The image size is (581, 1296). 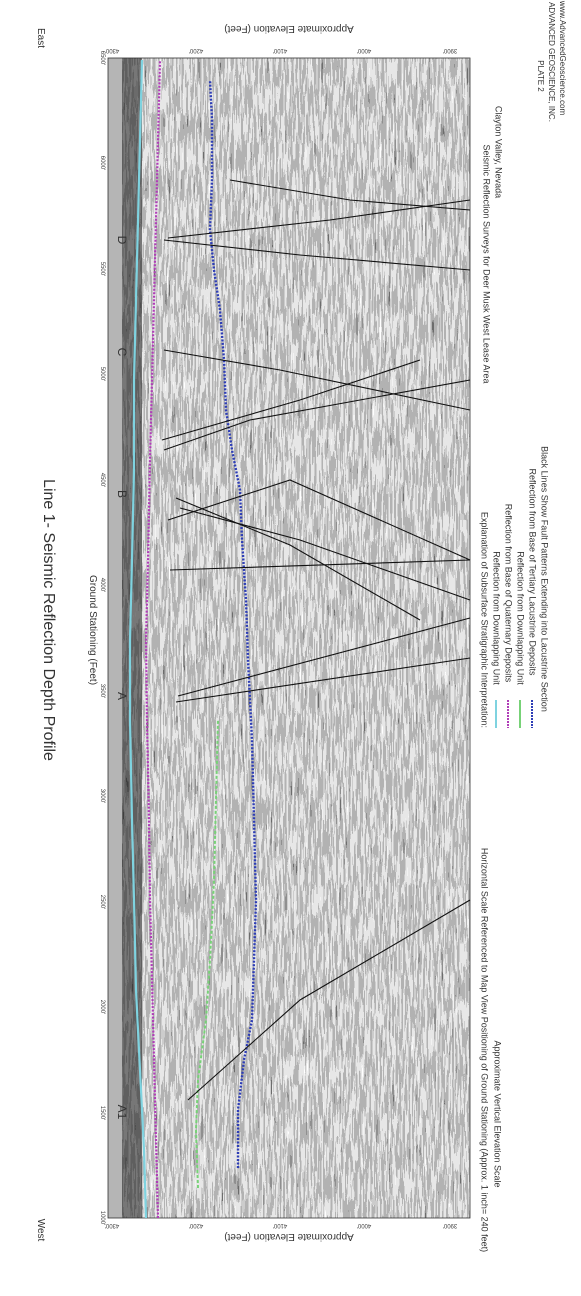 What do you see at coordinates (153, 639) in the screenshot?
I see `magenta-reflector` at bounding box center [153, 639].